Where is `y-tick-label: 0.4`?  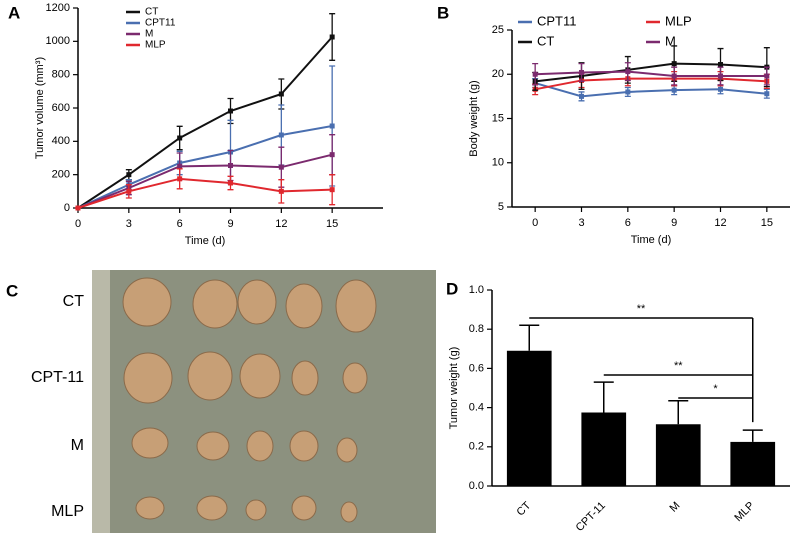 y-tick-label: 0.4 is located at coordinates (476, 408).